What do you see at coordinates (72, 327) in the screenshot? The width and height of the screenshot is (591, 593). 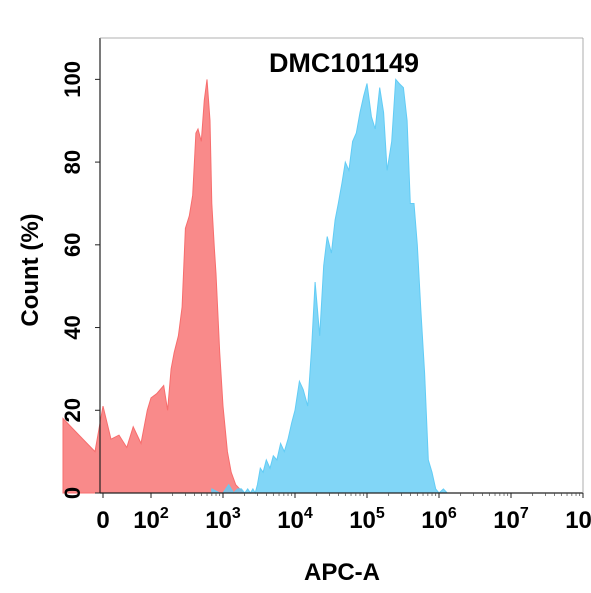 I see `y-tick-label: 40` at bounding box center [72, 327].